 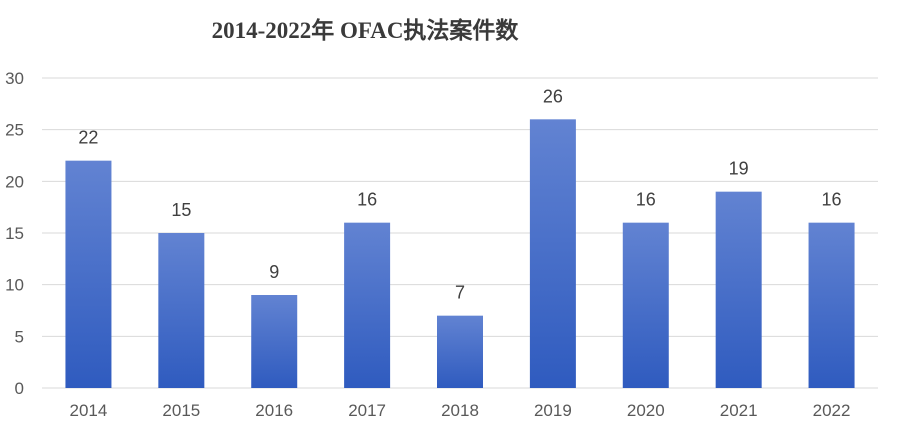 What do you see at coordinates (367, 200) in the screenshot?
I see `data-label-2017: 16` at bounding box center [367, 200].